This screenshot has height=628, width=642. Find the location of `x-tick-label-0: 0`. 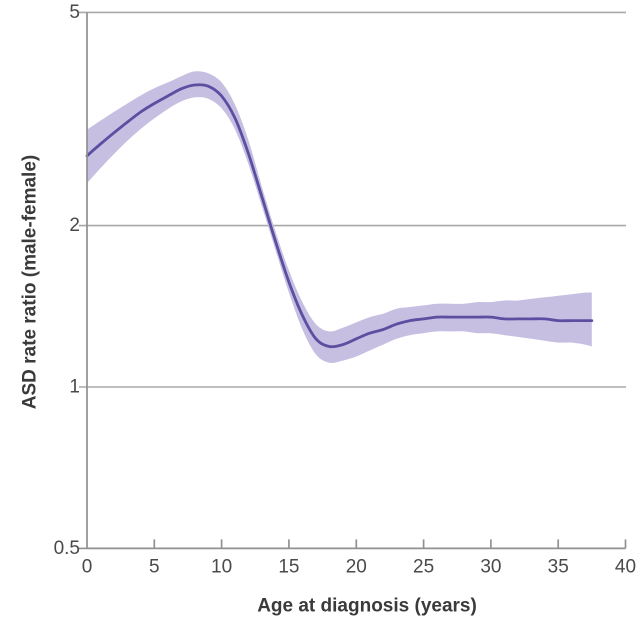

x-tick-label-0: 0 is located at coordinates (87, 567).